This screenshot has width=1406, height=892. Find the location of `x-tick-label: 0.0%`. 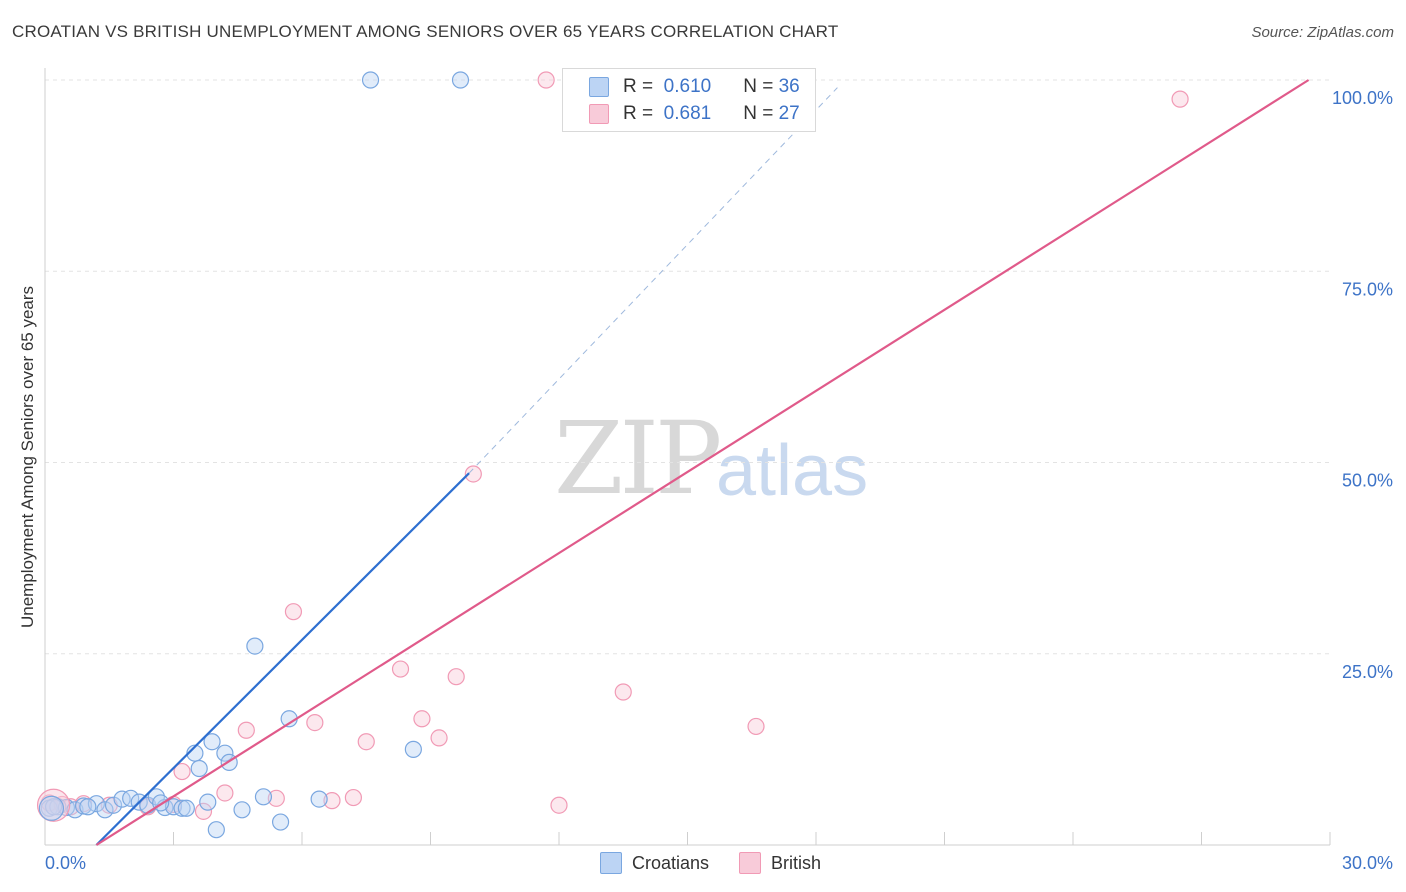

x-tick-label: 0.0% is located at coordinates (65, 863).